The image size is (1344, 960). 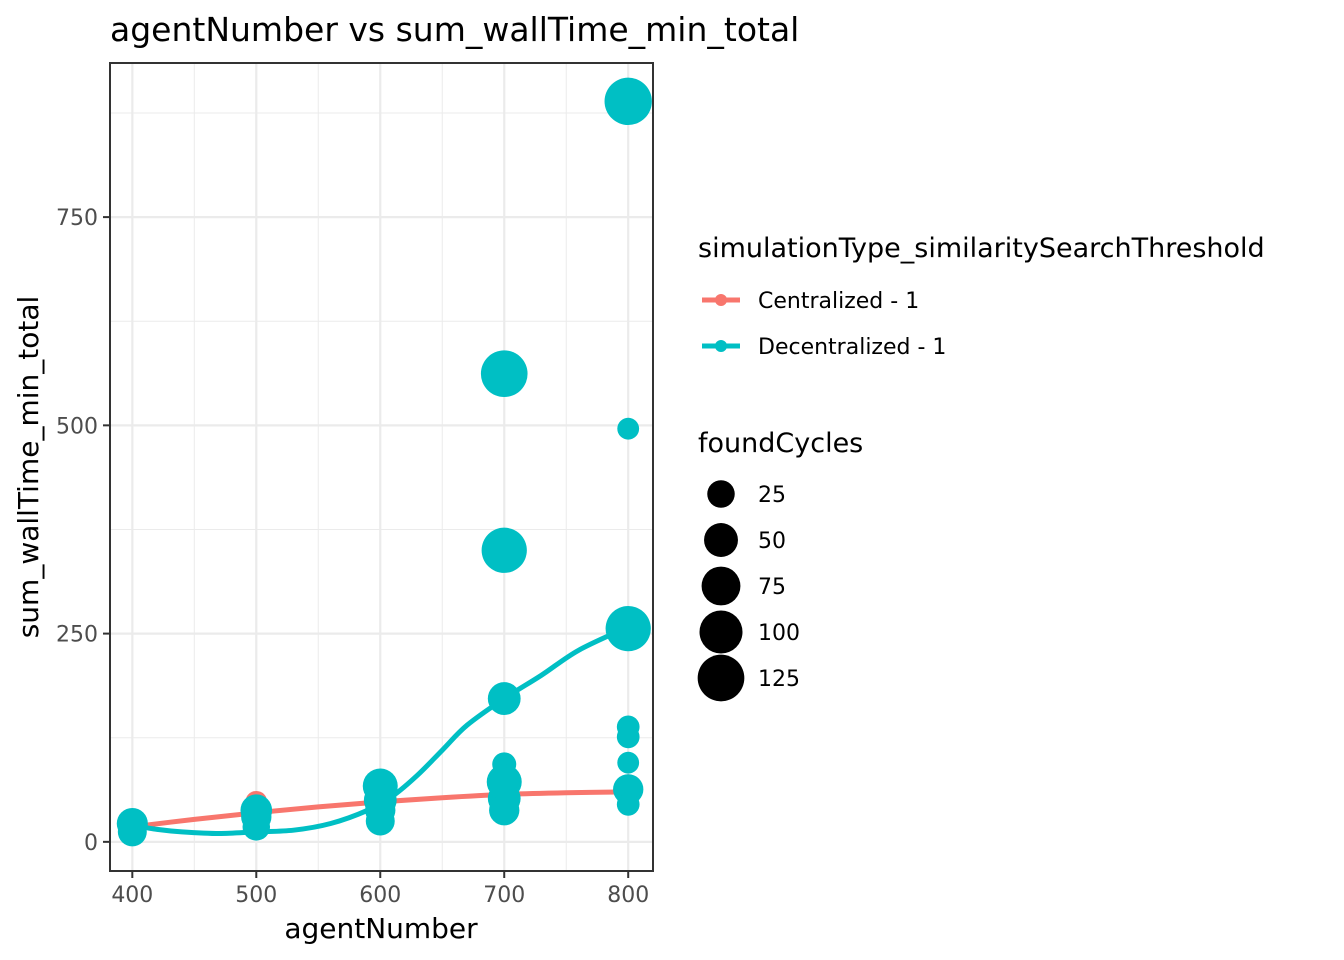 What do you see at coordinates (132, 895) in the screenshot?
I see `x-tick-label: 400` at bounding box center [132, 895].